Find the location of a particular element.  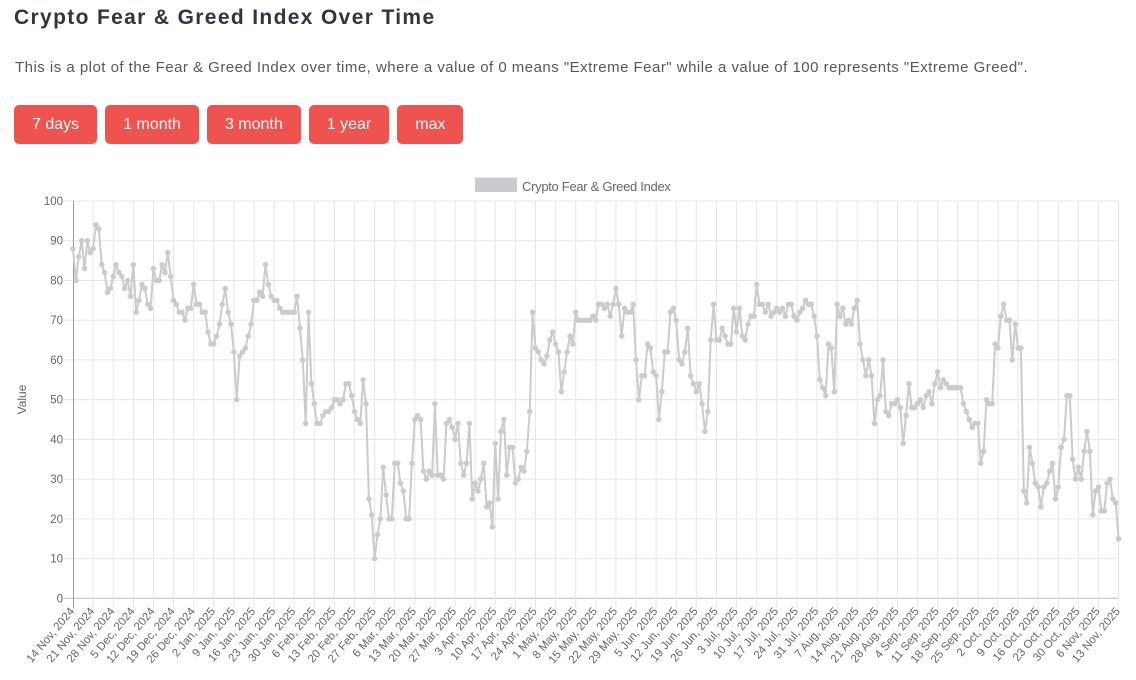

svg-text: 80 is located at coordinates (56, 281).